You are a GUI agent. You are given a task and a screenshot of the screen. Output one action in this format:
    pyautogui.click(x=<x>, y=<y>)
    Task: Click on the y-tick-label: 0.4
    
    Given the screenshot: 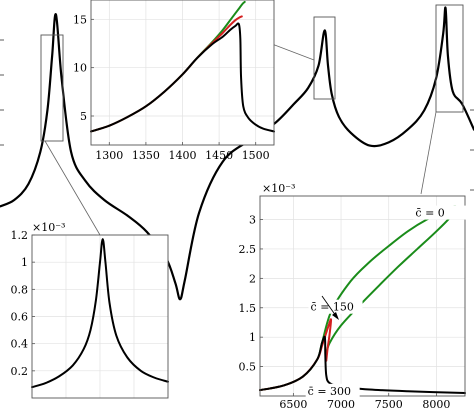 What is the action you would take?
    pyautogui.click(x=20, y=344)
    